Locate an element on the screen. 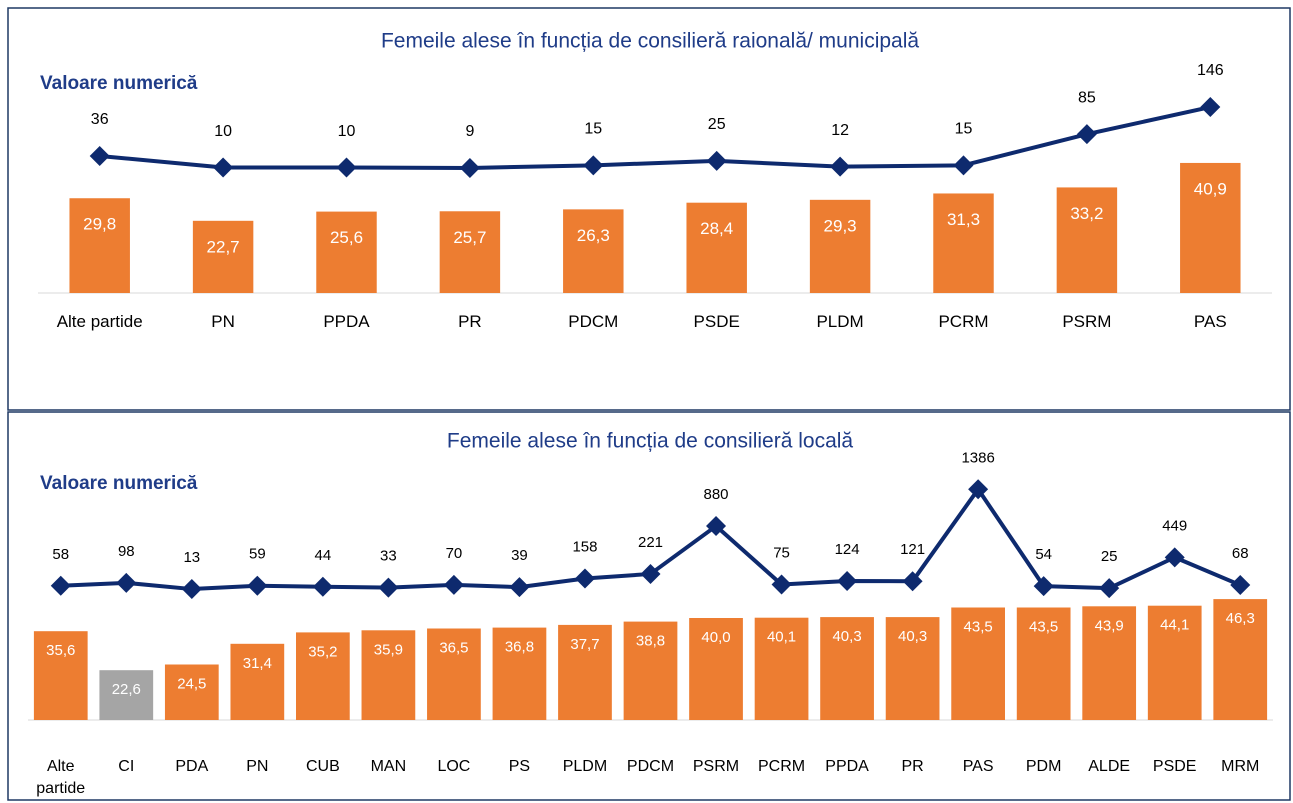 The image size is (1293, 803). line-value-label: 124 is located at coordinates (847, 549).